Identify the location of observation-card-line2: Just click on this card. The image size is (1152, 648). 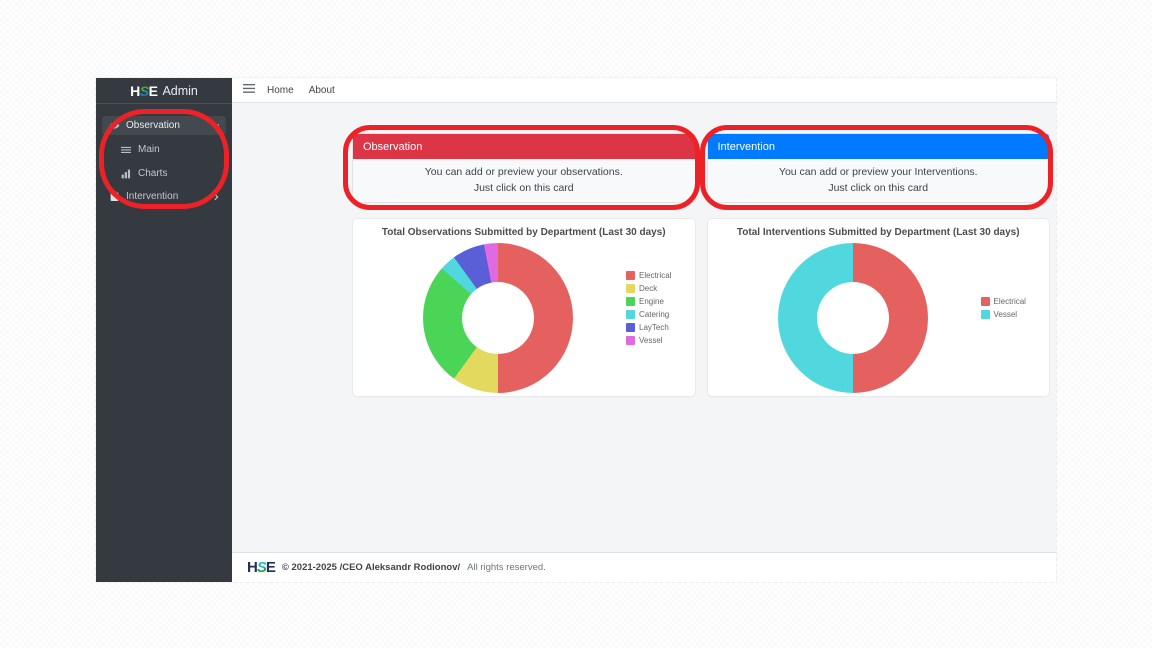
(523, 188).